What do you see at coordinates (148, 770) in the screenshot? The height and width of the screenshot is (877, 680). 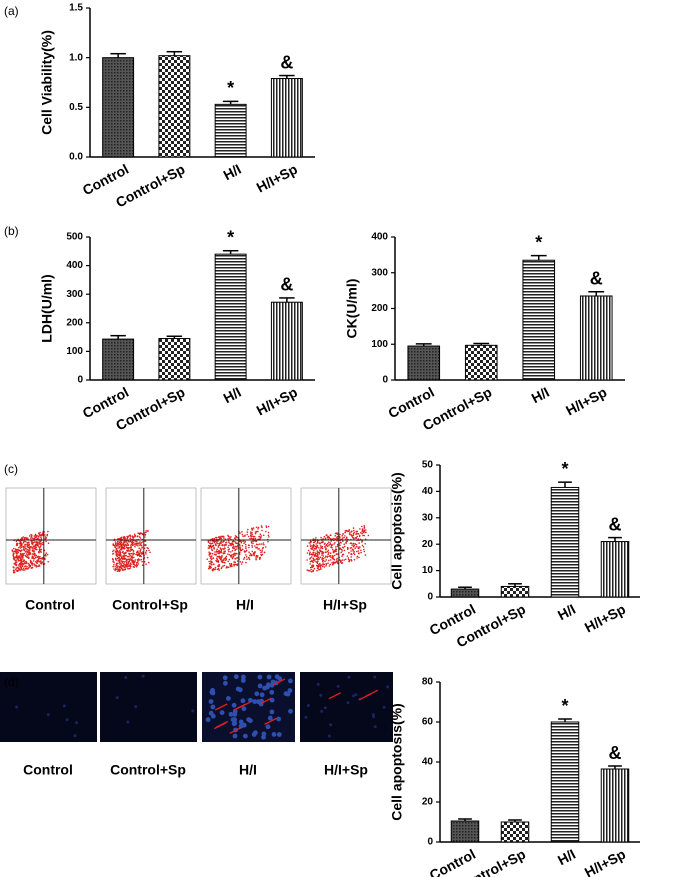 I see `image-label: Control+Sp` at bounding box center [148, 770].